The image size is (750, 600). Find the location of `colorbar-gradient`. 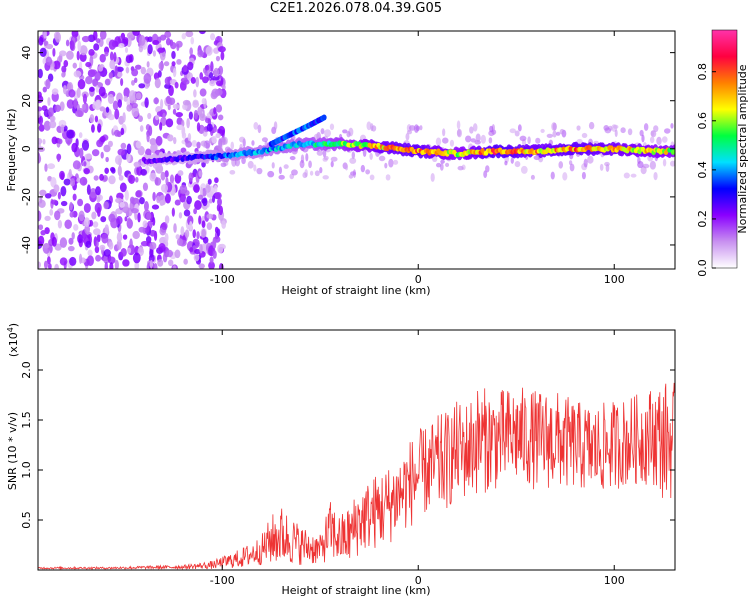

colorbar-gradient is located at coordinates (724, 149).